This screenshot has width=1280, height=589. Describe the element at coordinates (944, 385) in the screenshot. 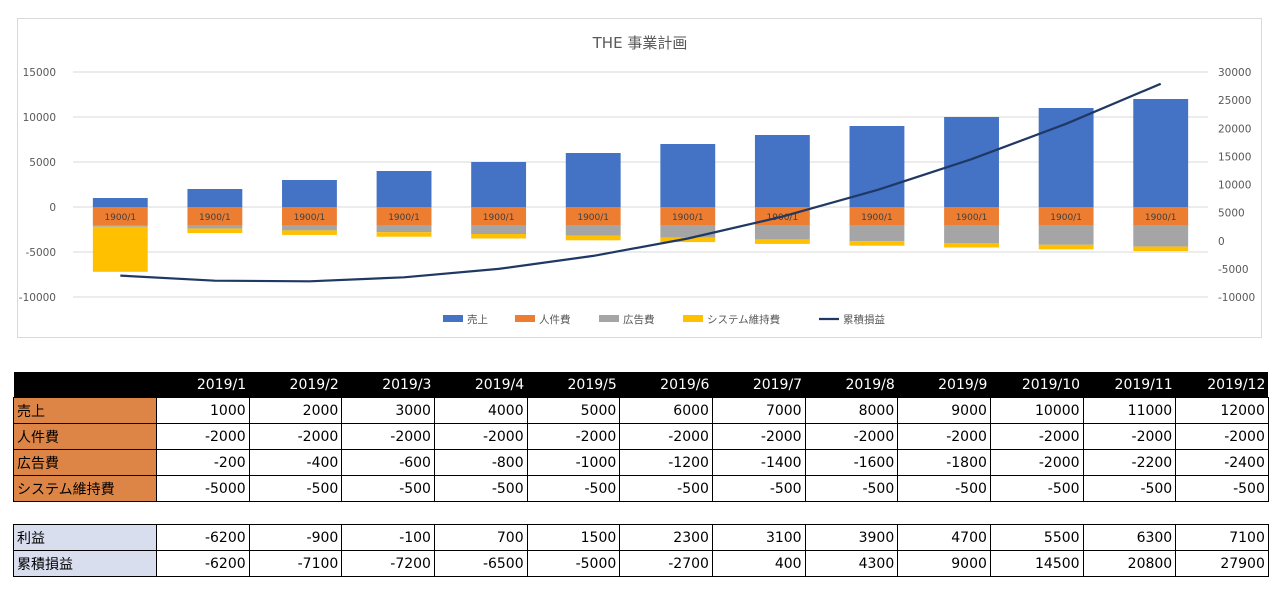

I see `month-header-cell: 2019/9` at that location.